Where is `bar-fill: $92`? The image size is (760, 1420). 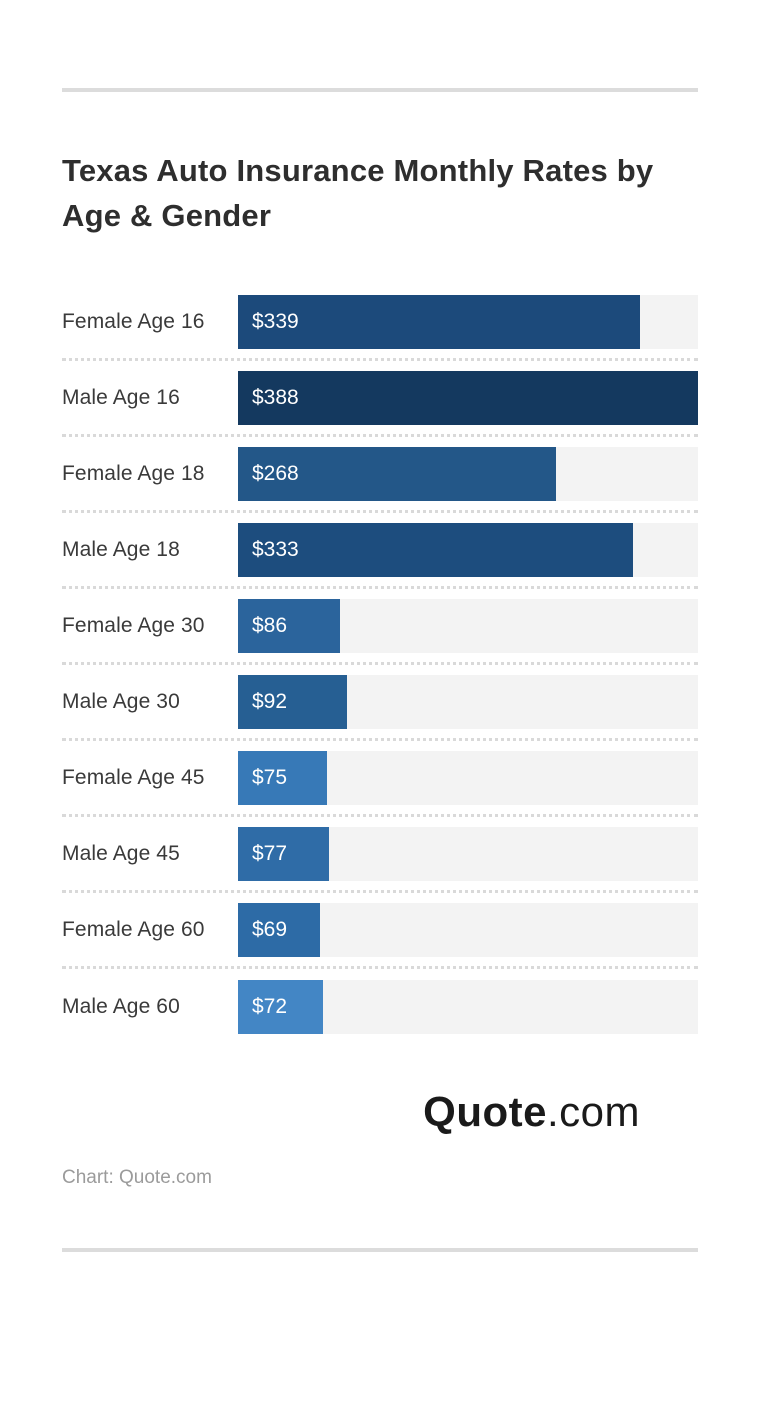 bar-fill: $92 is located at coordinates (293, 701).